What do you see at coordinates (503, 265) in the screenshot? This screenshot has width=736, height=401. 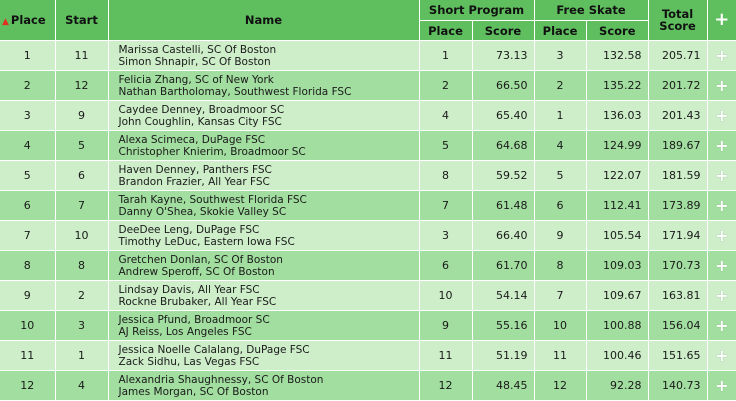 I see `cell-sp-score: 61.70` at bounding box center [503, 265].